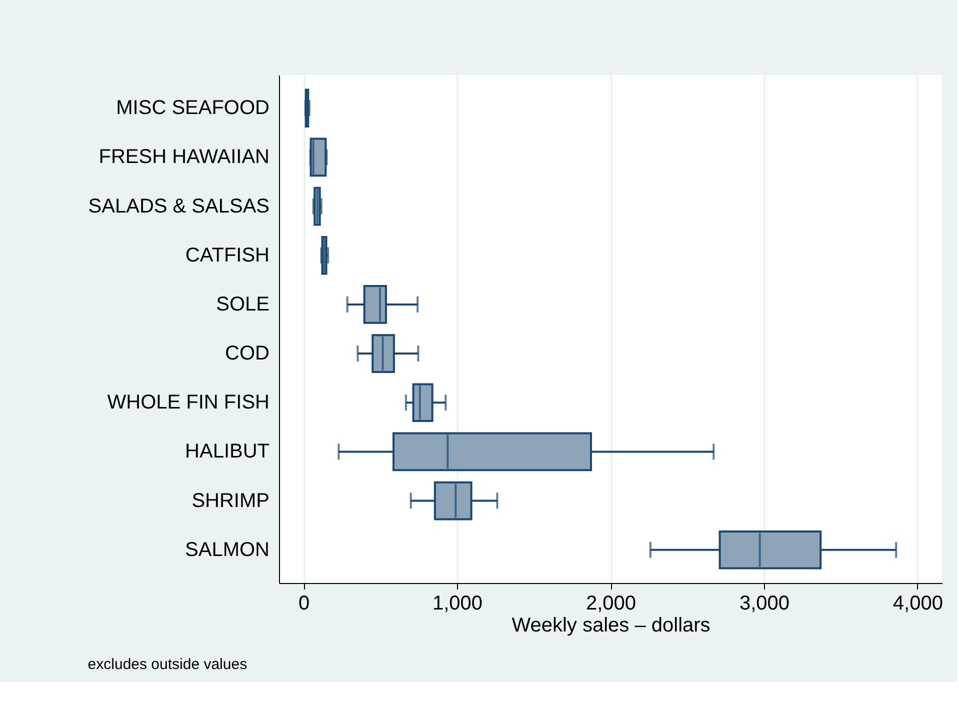 This screenshot has width=959, height=704. What do you see at coordinates (184, 157) in the screenshot?
I see `y-tick-label: FRESH HAWAIIAN` at bounding box center [184, 157].